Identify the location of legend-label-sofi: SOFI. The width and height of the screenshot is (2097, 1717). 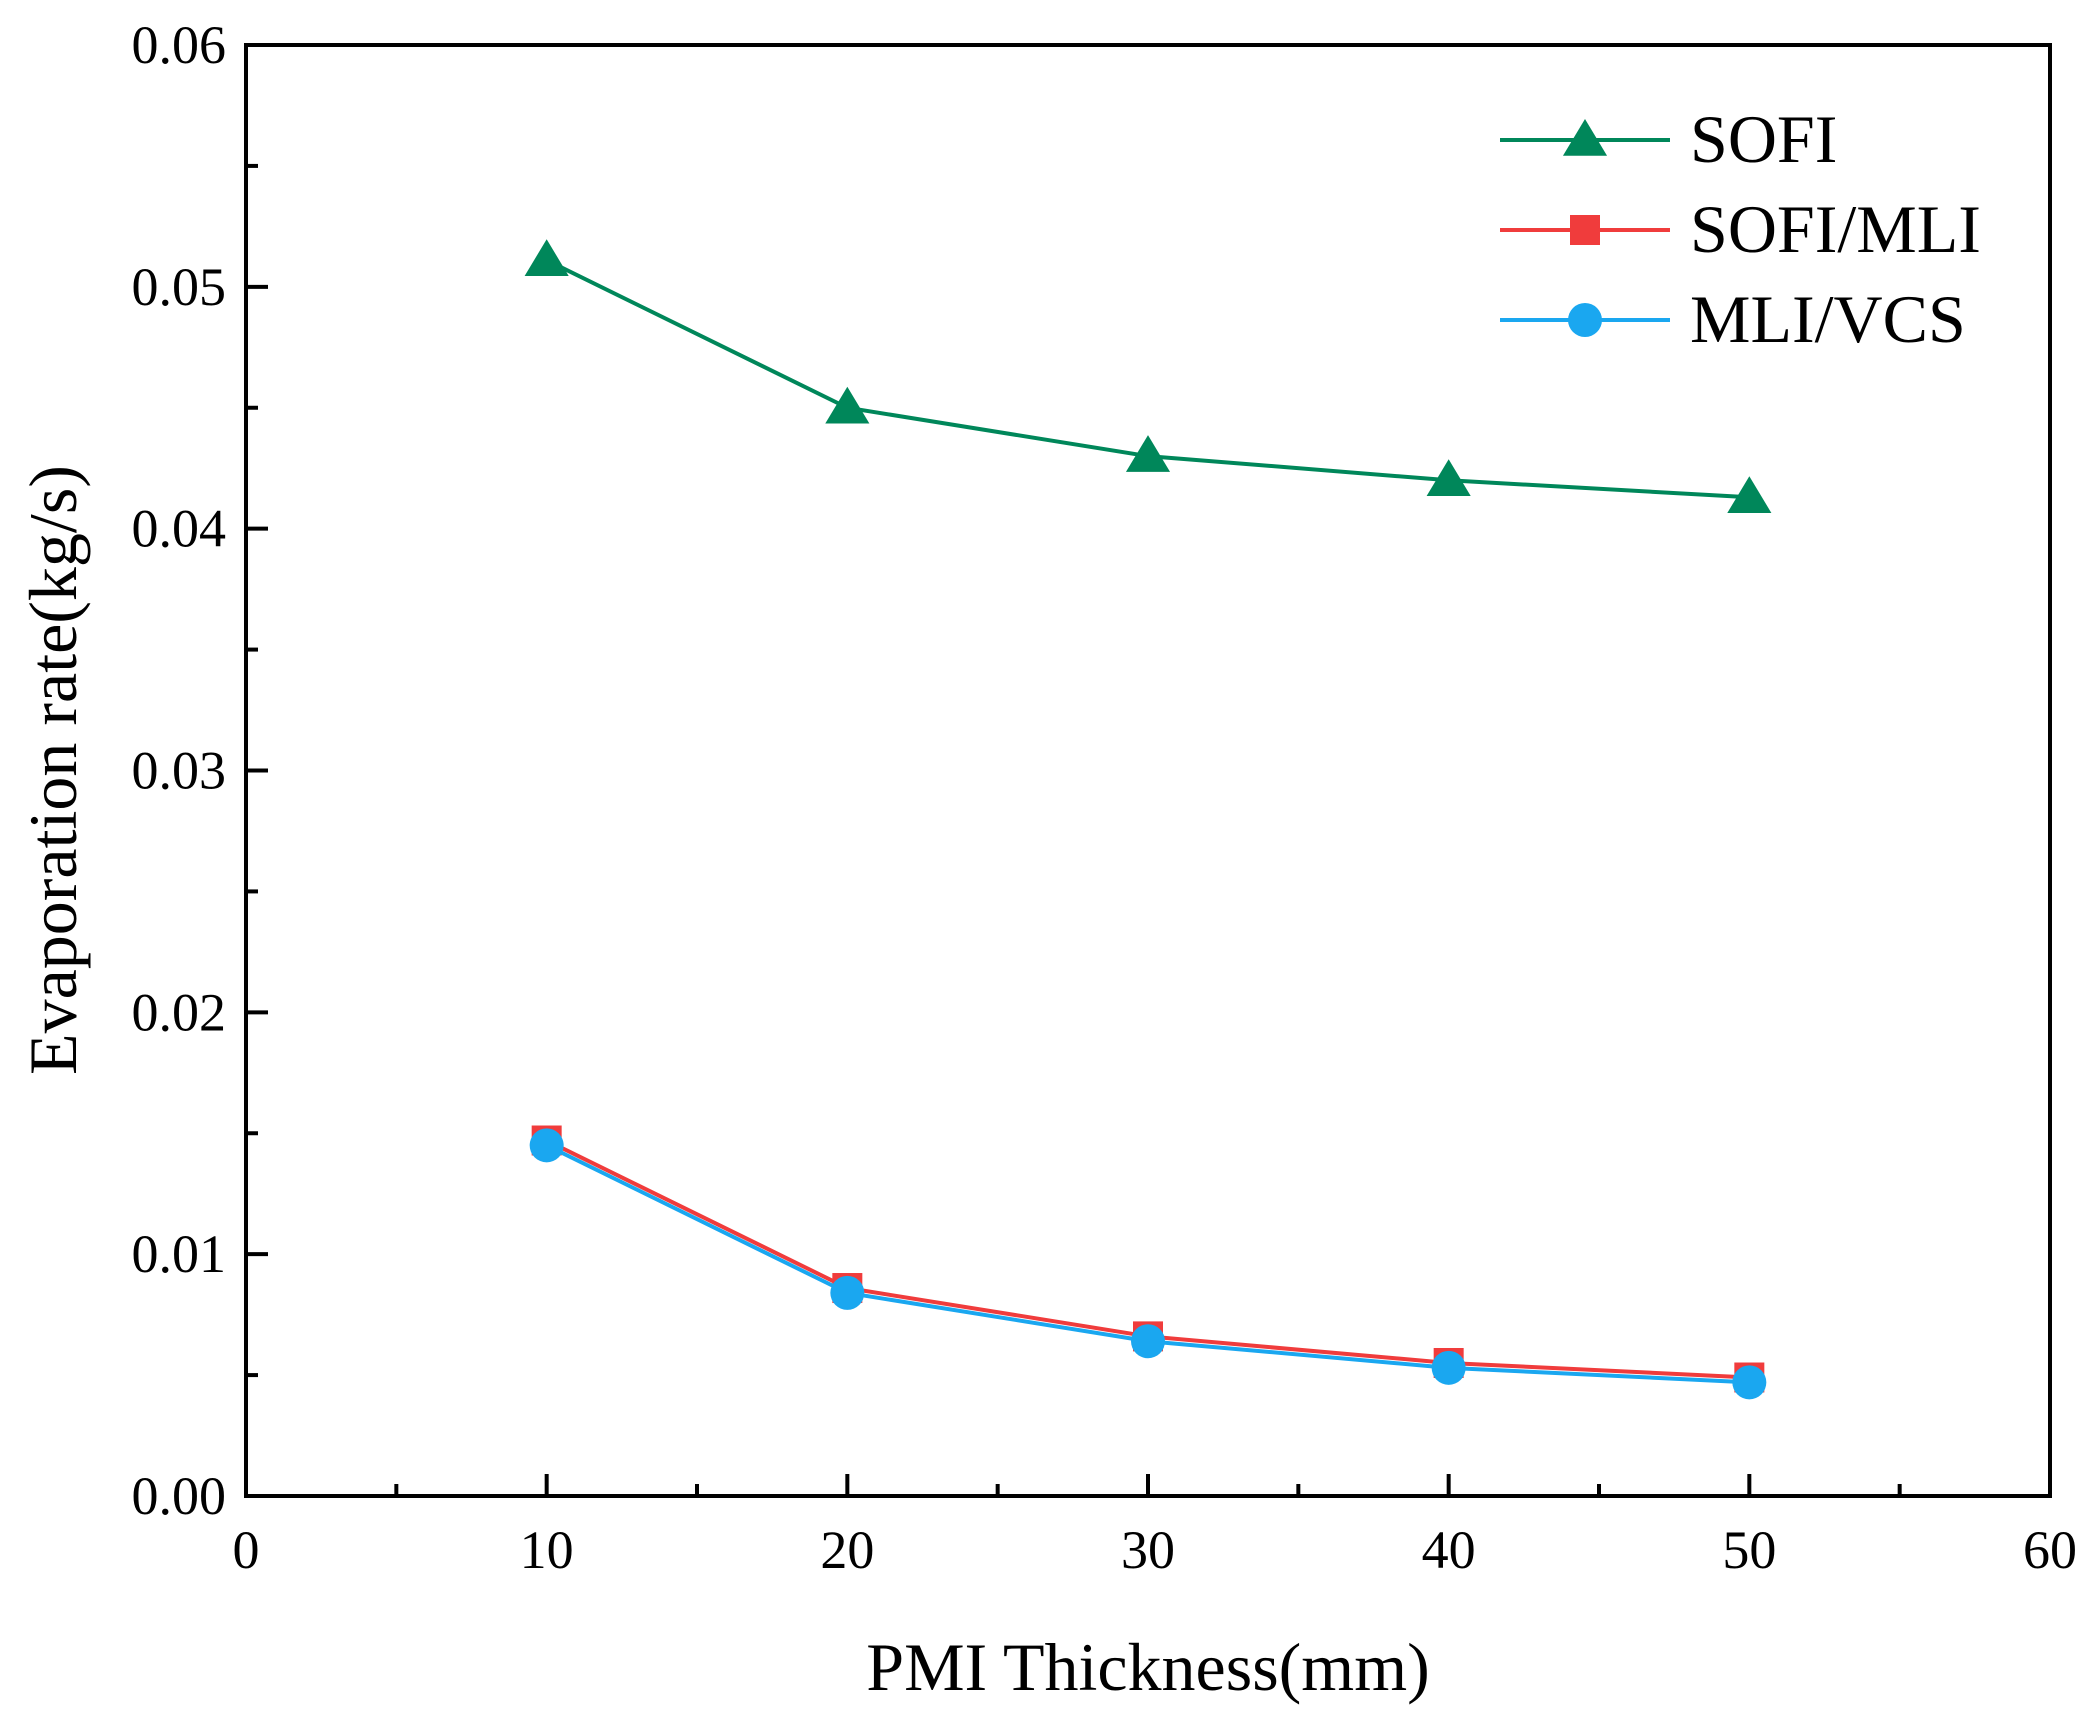
(1763, 139).